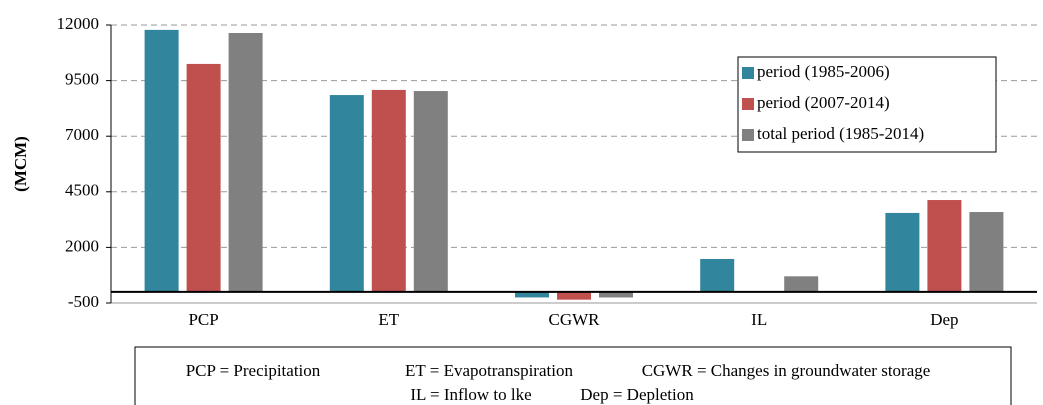  I want to click on notes-box, so click(573, 375).